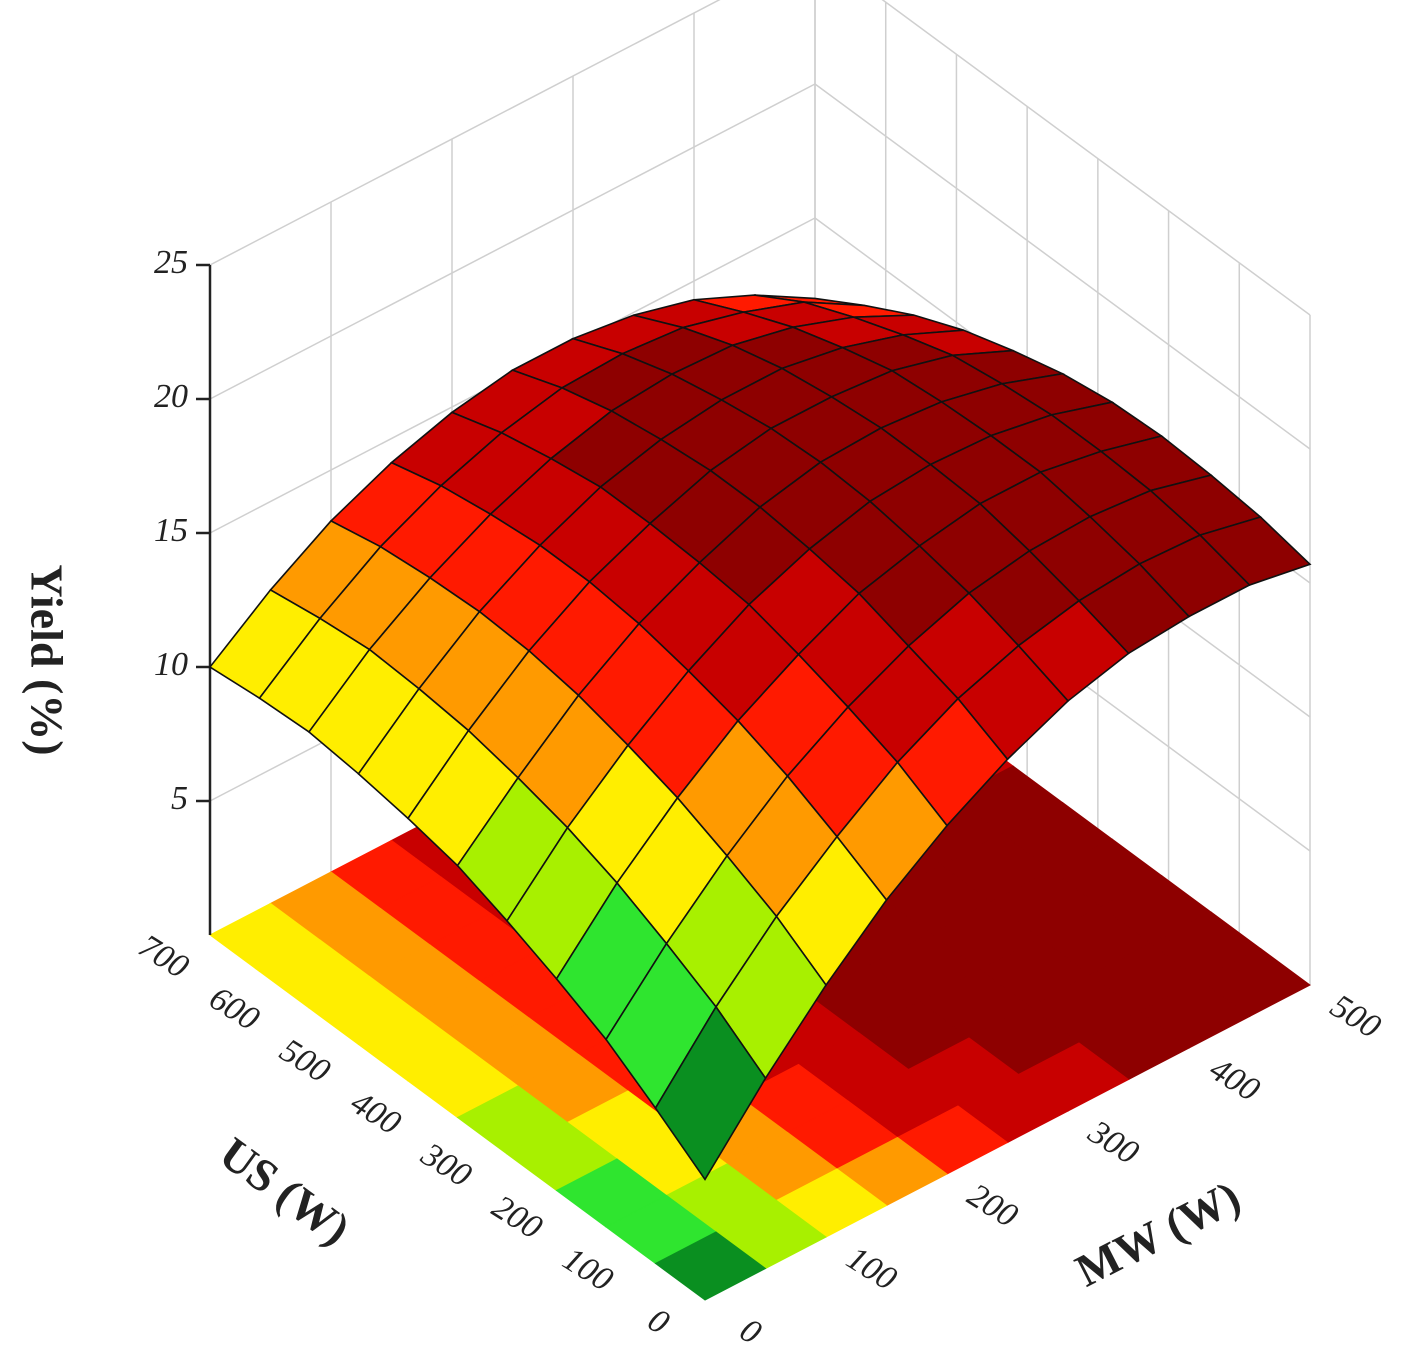  What do you see at coordinates (171, 262) in the screenshot?
I see `z-tick-label: 25` at bounding box center [171, 262].